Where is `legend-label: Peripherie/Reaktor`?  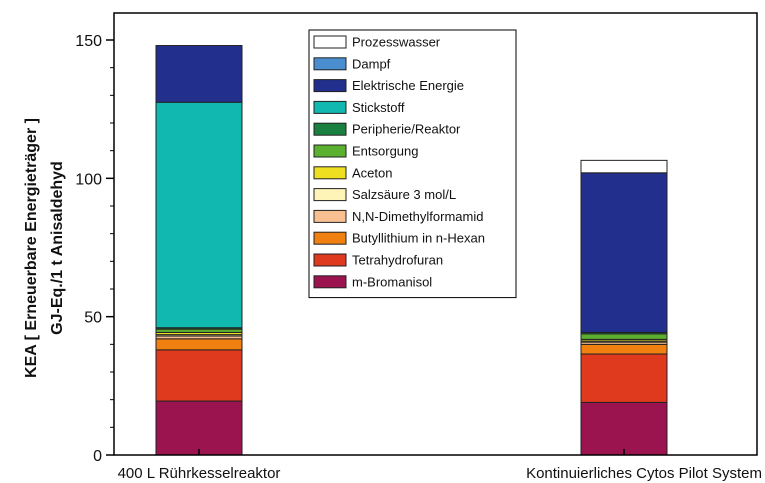 legend-label: Peripherie/Reaktor is located at coordinates (406, 129).